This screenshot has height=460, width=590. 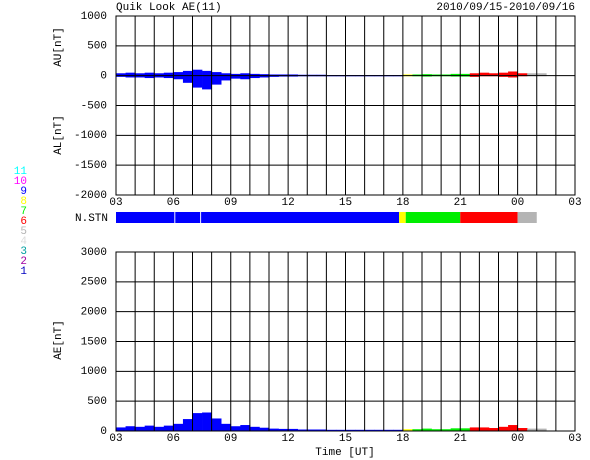 I want to click on y-axis-label: AE[nT], so click(x=59, y=340).